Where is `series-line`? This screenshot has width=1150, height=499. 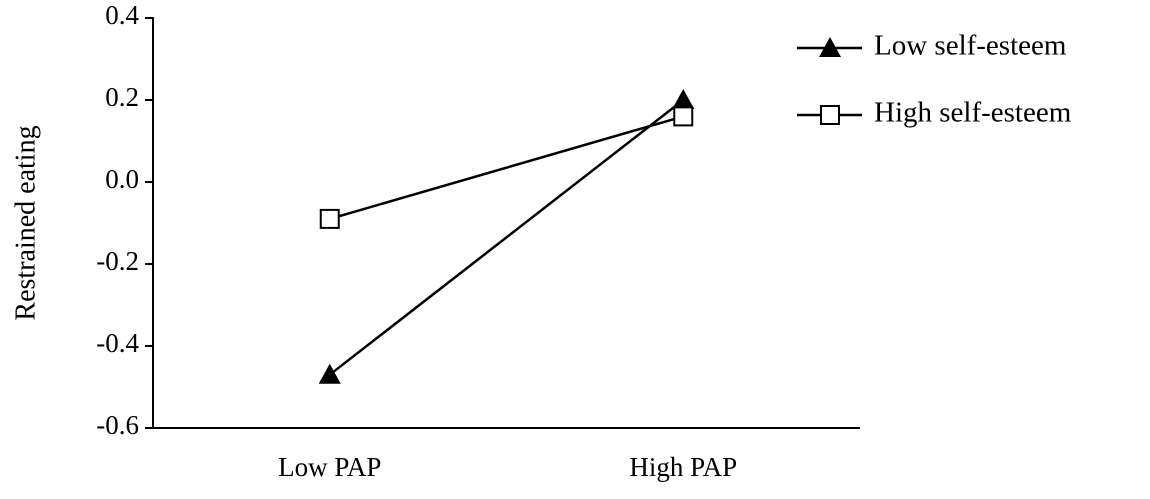
series-line is located at coordinates (506, 168).